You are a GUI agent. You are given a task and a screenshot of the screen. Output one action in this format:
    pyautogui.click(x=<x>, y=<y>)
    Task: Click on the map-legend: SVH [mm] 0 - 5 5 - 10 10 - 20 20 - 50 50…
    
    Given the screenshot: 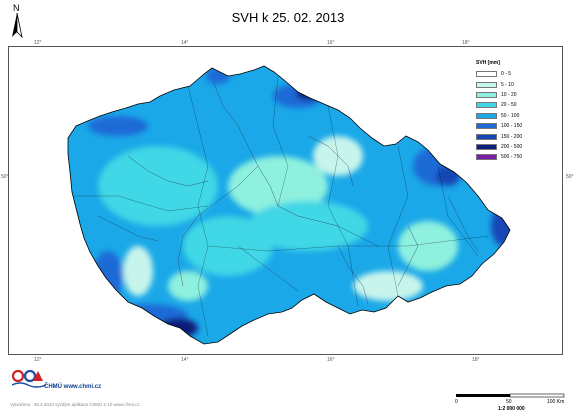 What is the action you would take?
    pyautogui.click(x=507, y=111)
    